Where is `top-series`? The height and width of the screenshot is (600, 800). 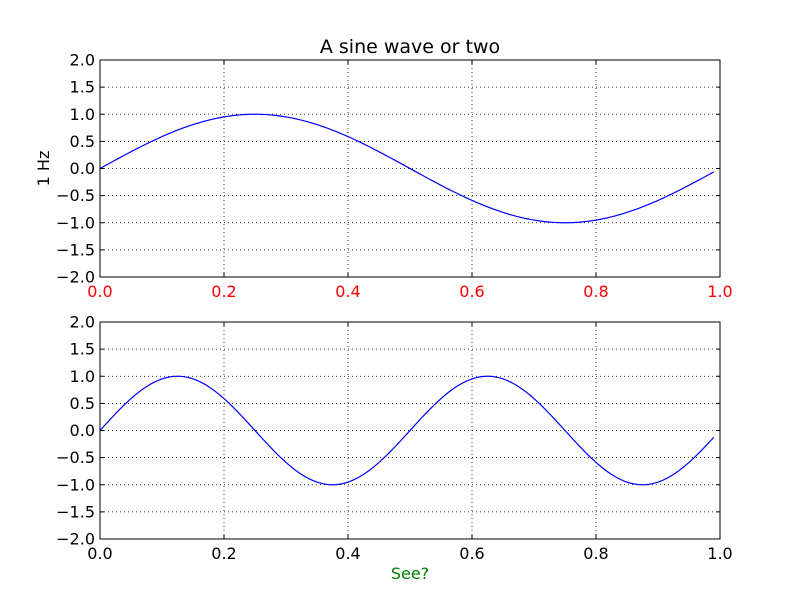
top-series is located at coordinates (407, 168).